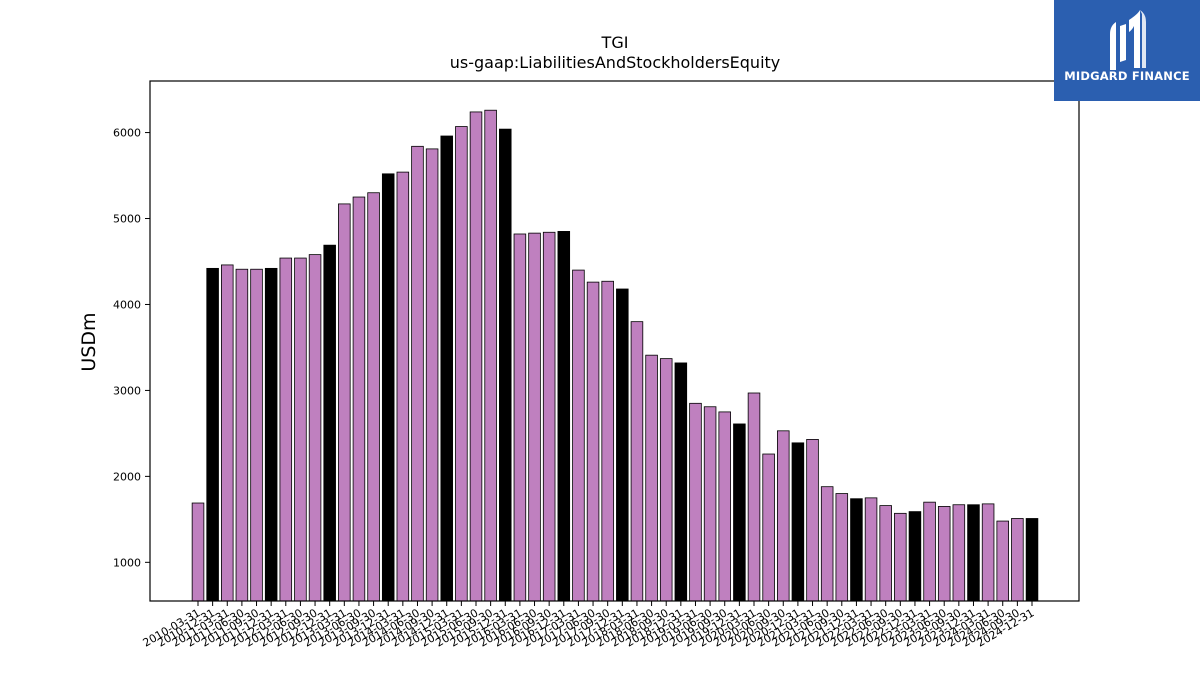  Describe the element at coordinates (89, 341) in the screenshot. I see `y-axis-label: USDm` at that location.